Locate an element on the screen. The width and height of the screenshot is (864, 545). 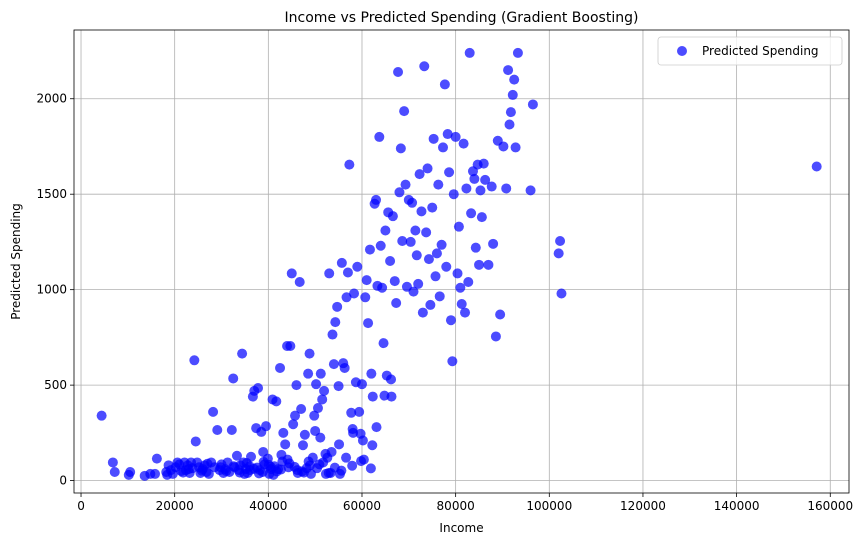
y-tick-label: 500 is located at coordinates (55, 385).